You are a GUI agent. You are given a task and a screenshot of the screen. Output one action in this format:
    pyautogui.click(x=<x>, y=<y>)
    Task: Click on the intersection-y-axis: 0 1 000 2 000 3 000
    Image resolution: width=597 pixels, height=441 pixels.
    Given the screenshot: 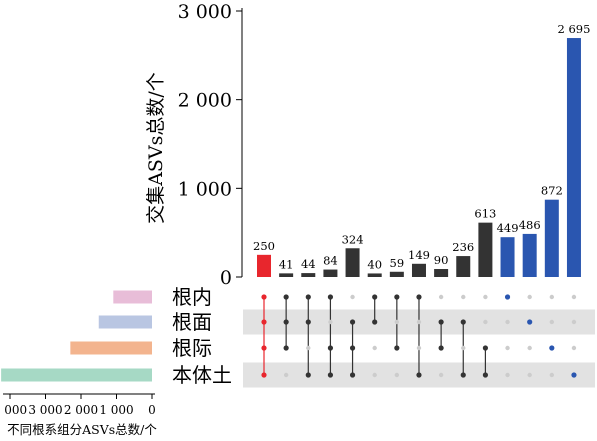 What is the action you would take?
    pyautogui.click(x=210, y=145)
    